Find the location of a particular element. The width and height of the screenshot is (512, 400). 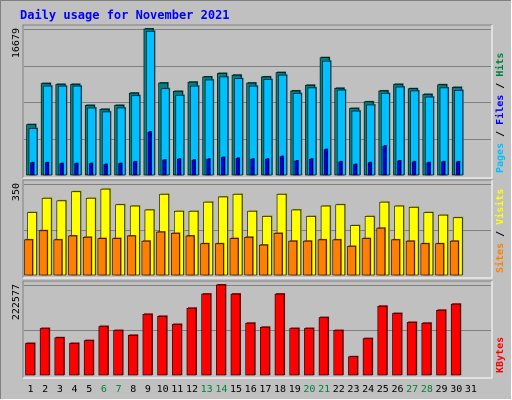

x-tick-label-day-6: 6 is located at coordinates (104, 389).